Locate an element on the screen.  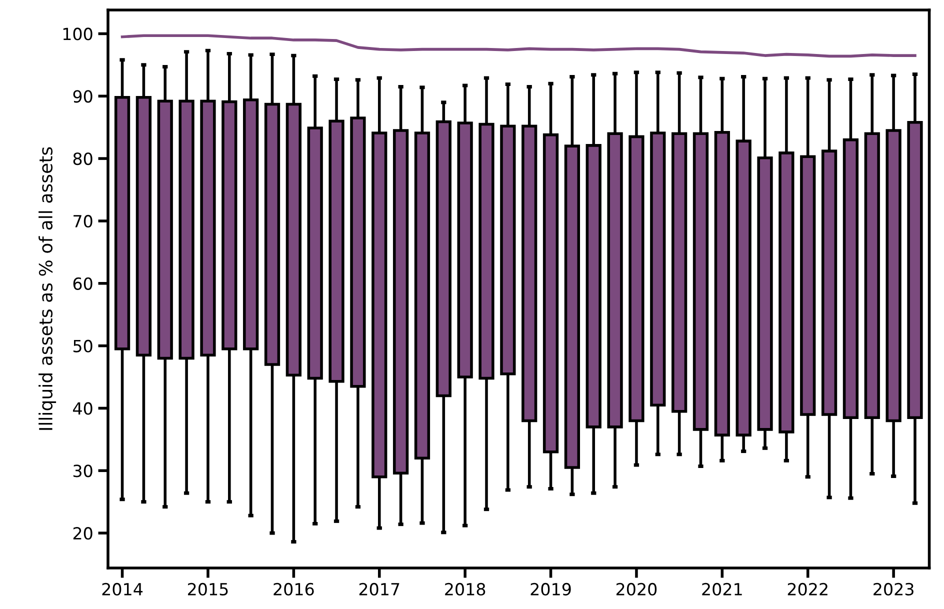
y-tick-label: 60 is located at coordinates (82, 283).